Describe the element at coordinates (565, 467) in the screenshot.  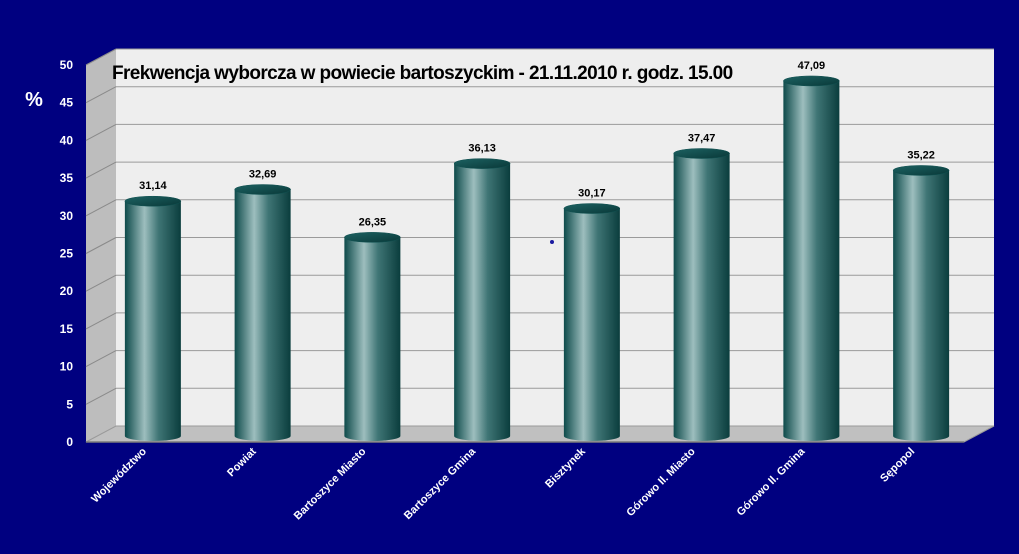
I see `x-tick-label: Bisztynek` at that location.